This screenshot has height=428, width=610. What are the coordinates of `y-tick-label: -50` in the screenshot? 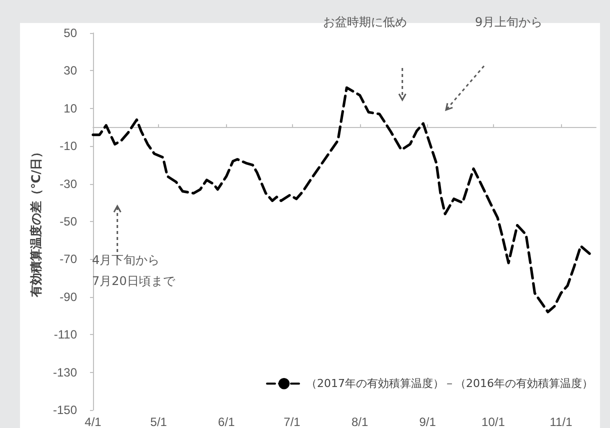 It's located at (69, 221).